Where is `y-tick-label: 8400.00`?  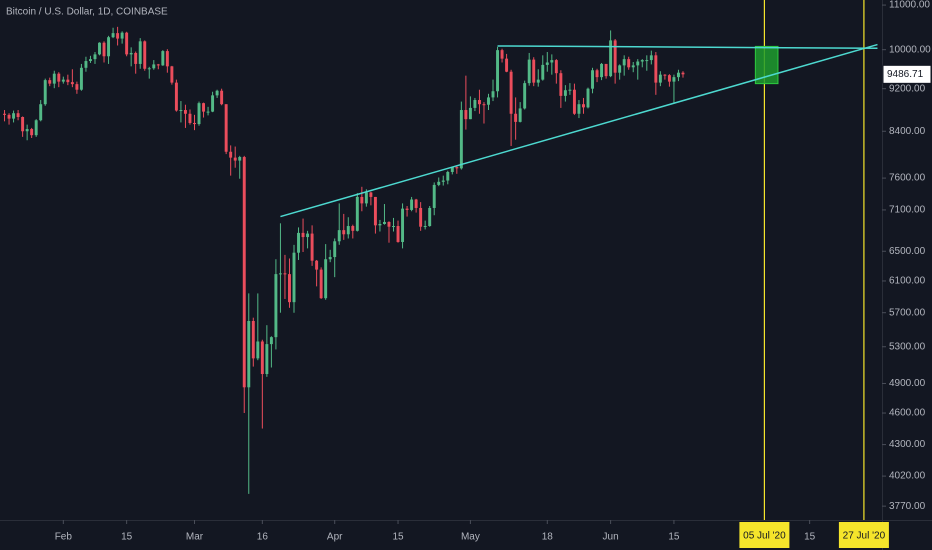 y-tick-label: 8400.00 is located at coordinates (907, 131).